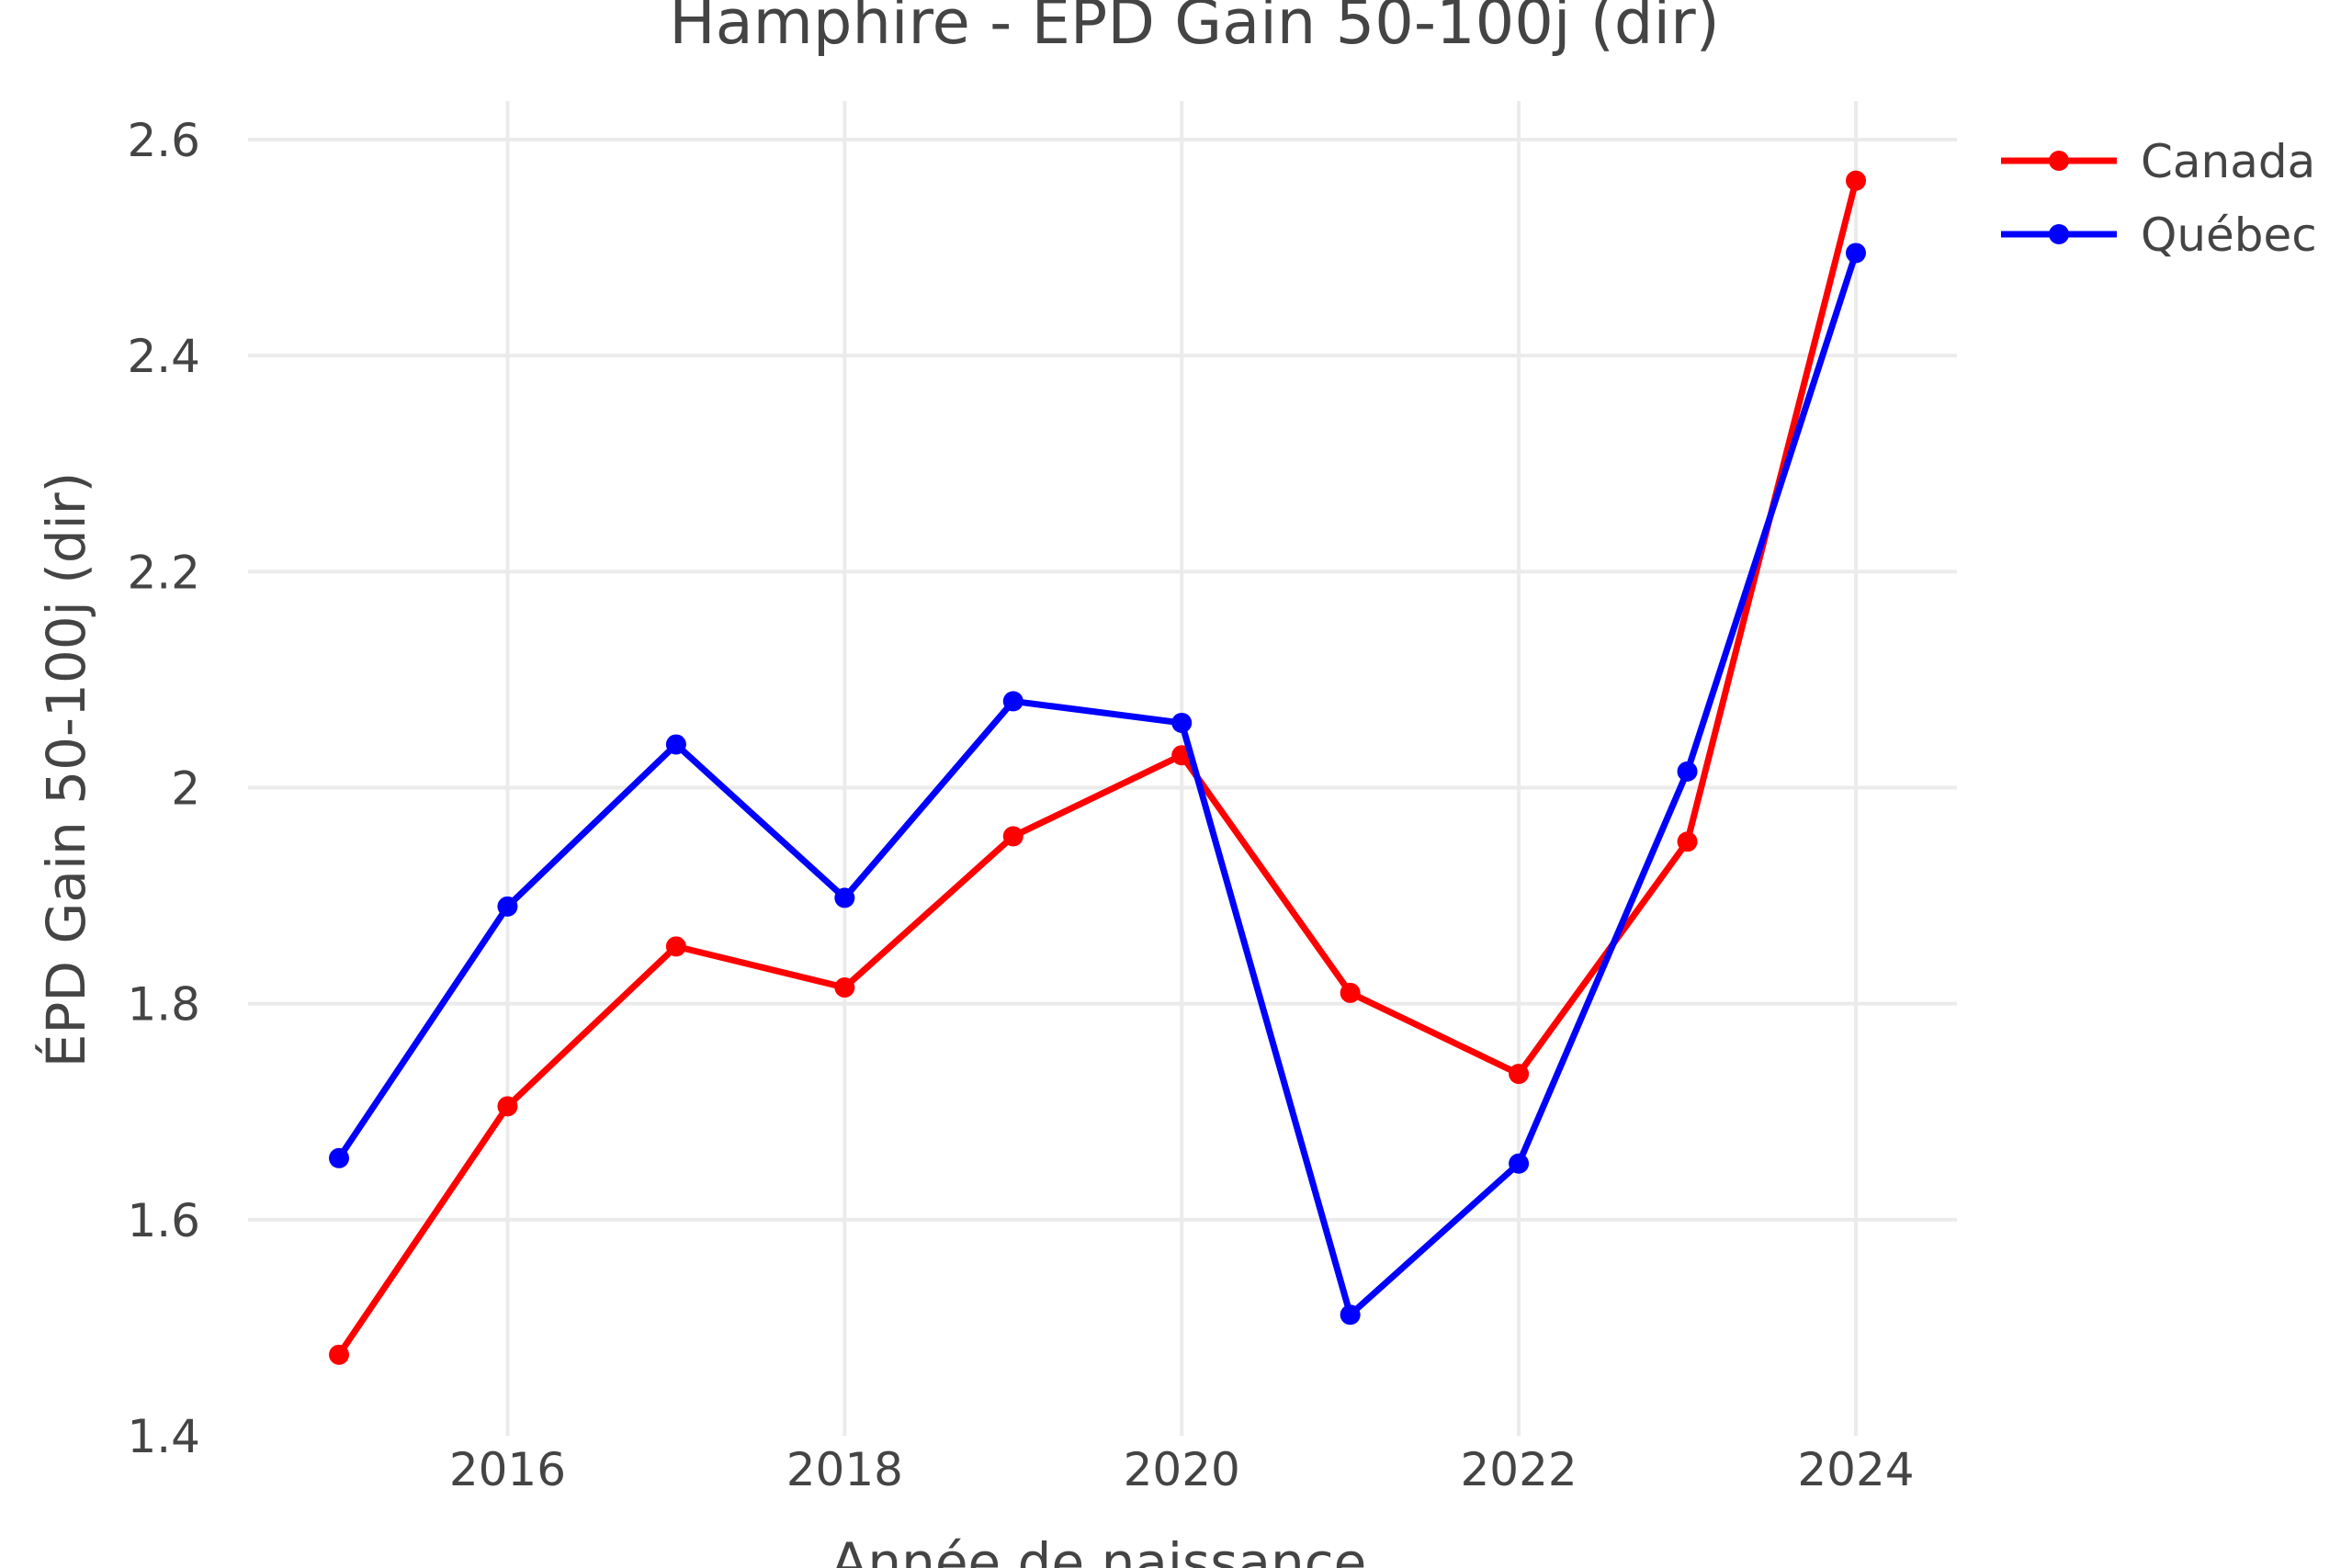  What do you see at coordinates (1099, 1550) in the screenshot?
I see `x-axis-title: Année de naissance` at bounding box center [1099, 1550].